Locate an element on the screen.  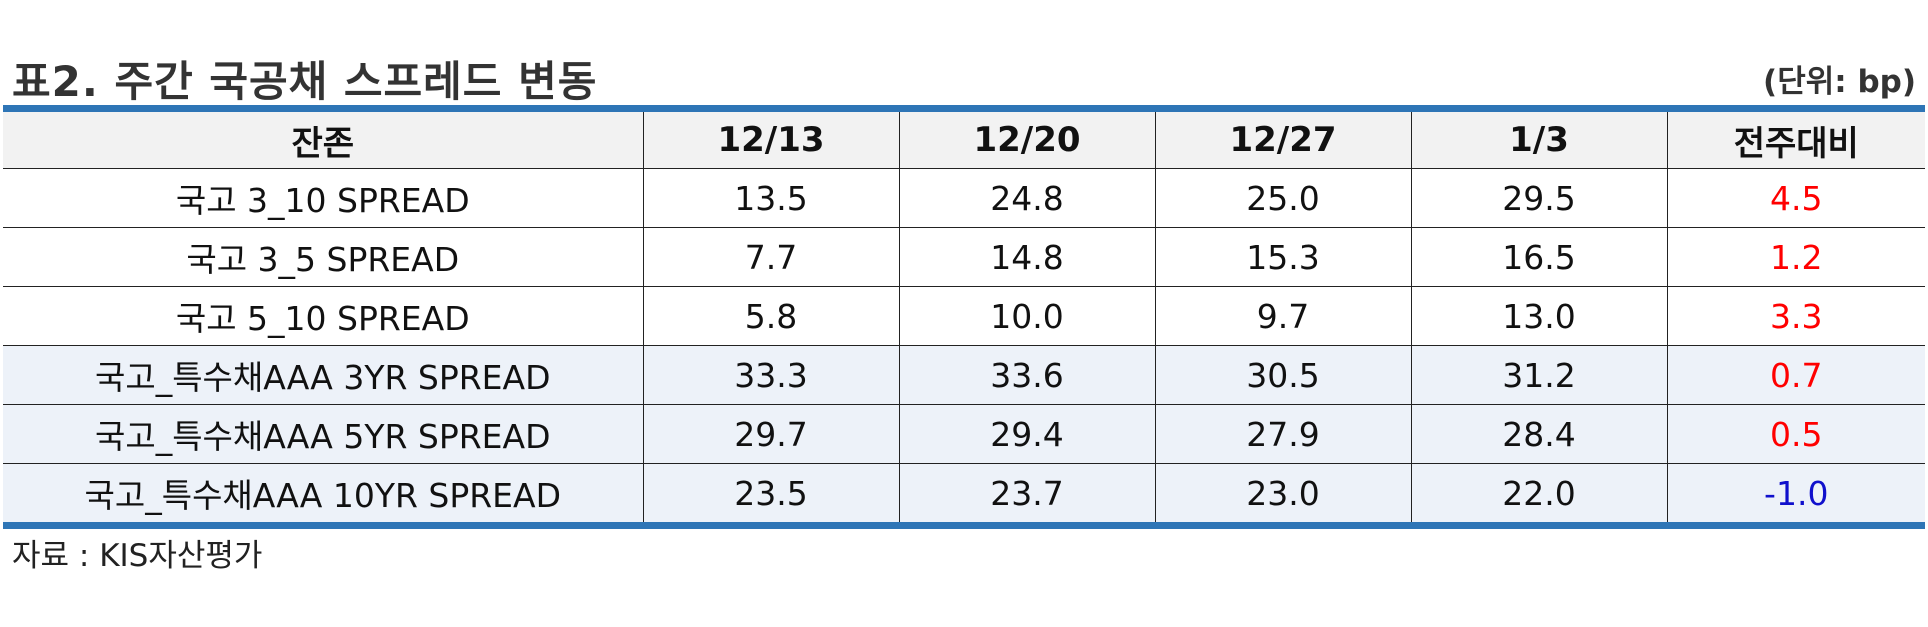
value-cell: 28.4 is located at coordinates (1539, 434).